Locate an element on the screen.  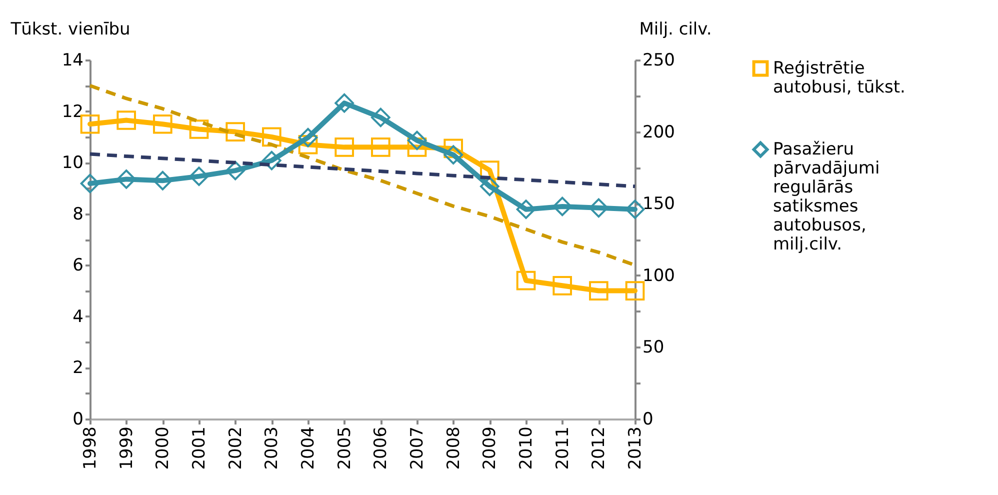
y-tick-label: 10 is located at coordinates (73, 163).